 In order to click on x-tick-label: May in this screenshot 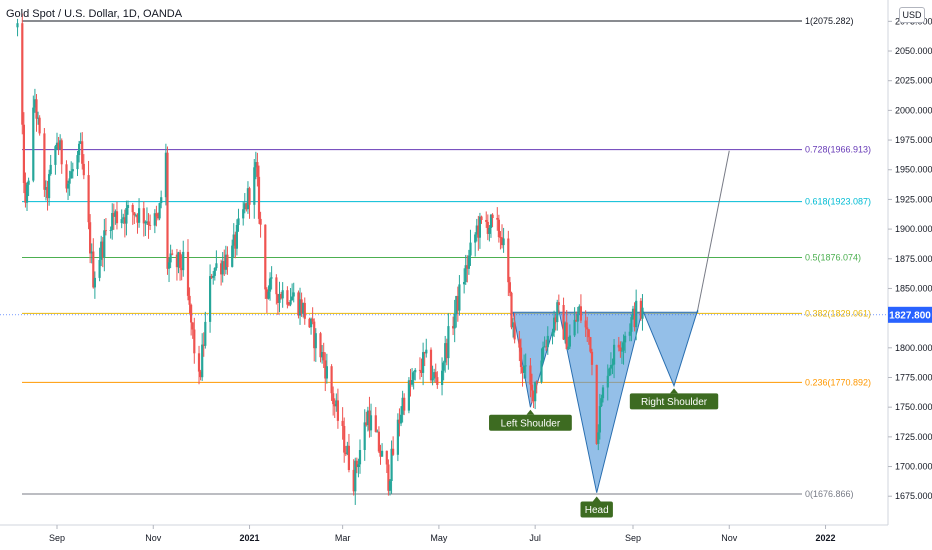, I will do `click(439, 538)`.